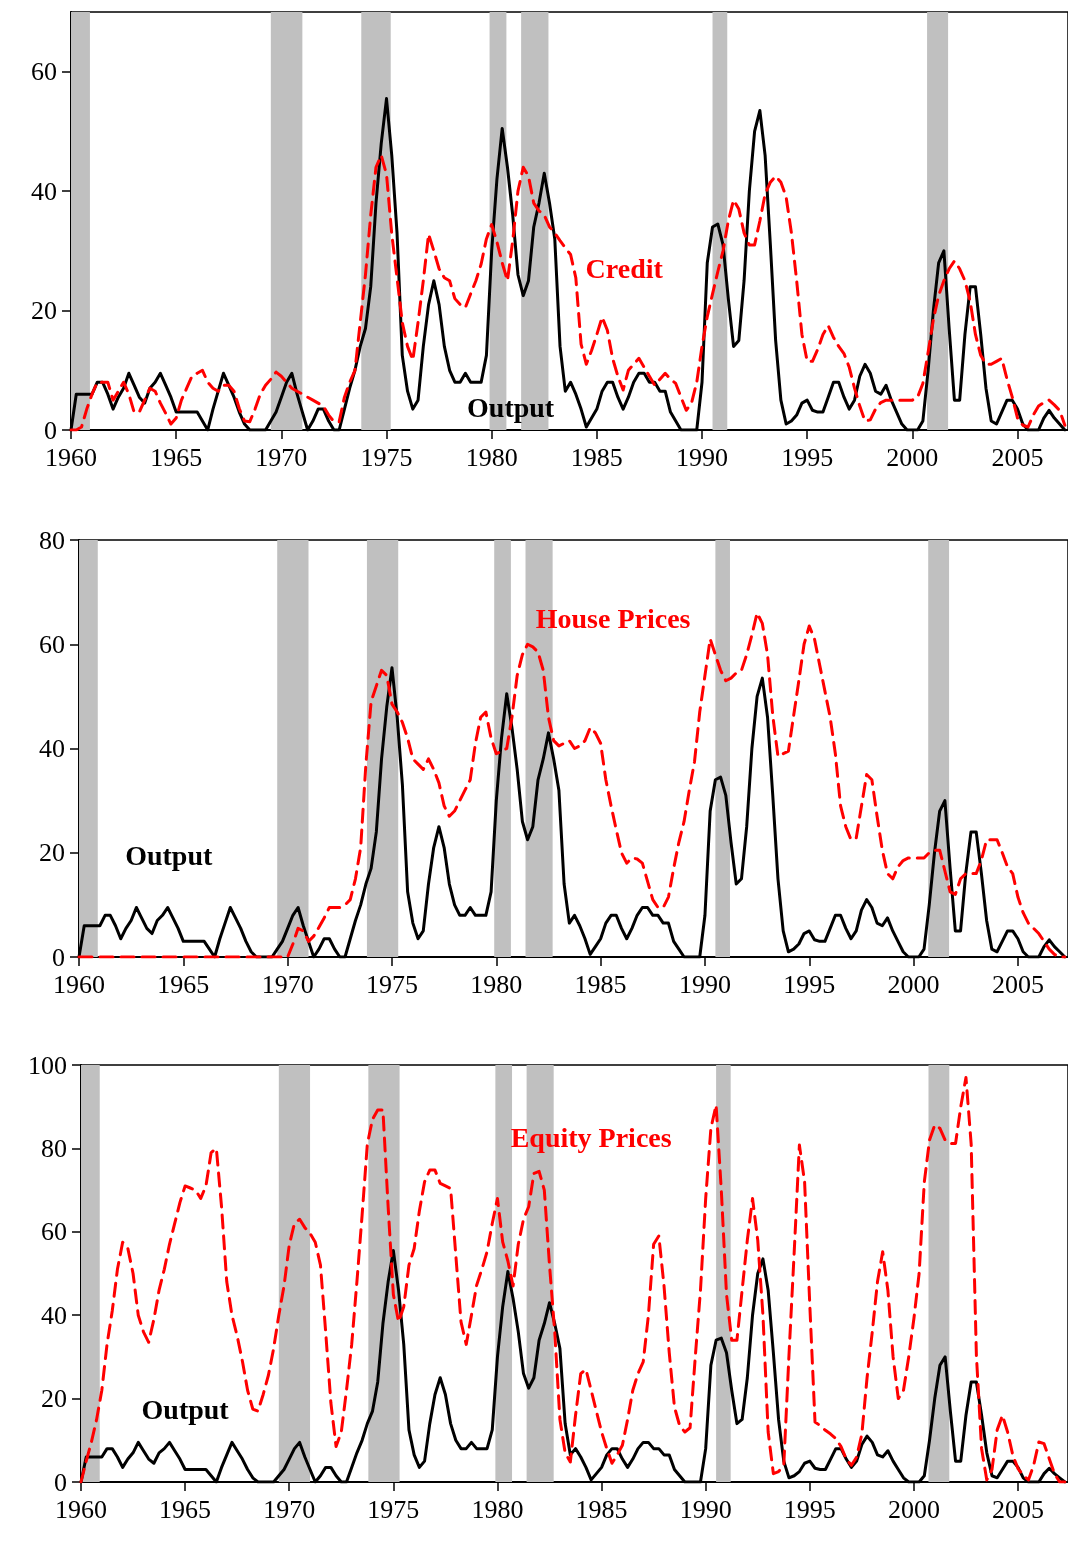 This screenshot has height=1541, width=1068. I want to click on series-label: House Prices, so click(613, 618).